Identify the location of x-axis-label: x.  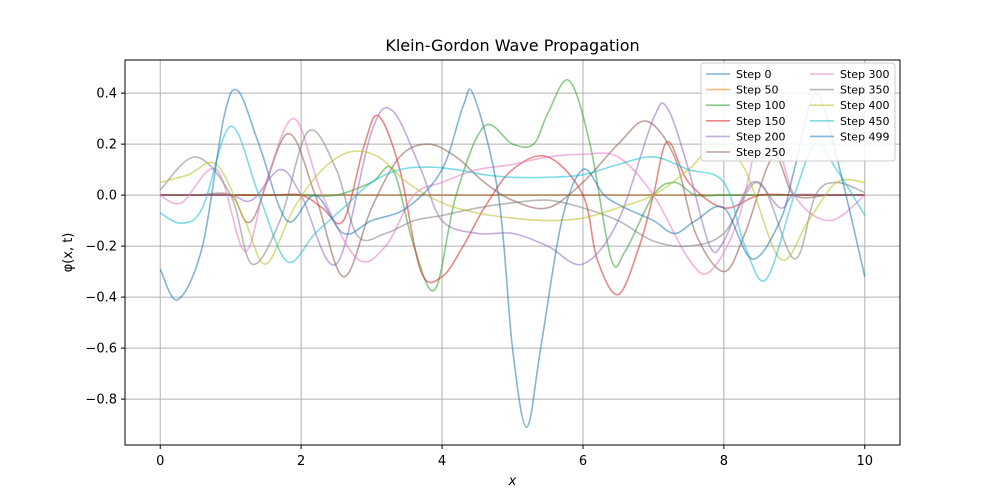
(512, 481).